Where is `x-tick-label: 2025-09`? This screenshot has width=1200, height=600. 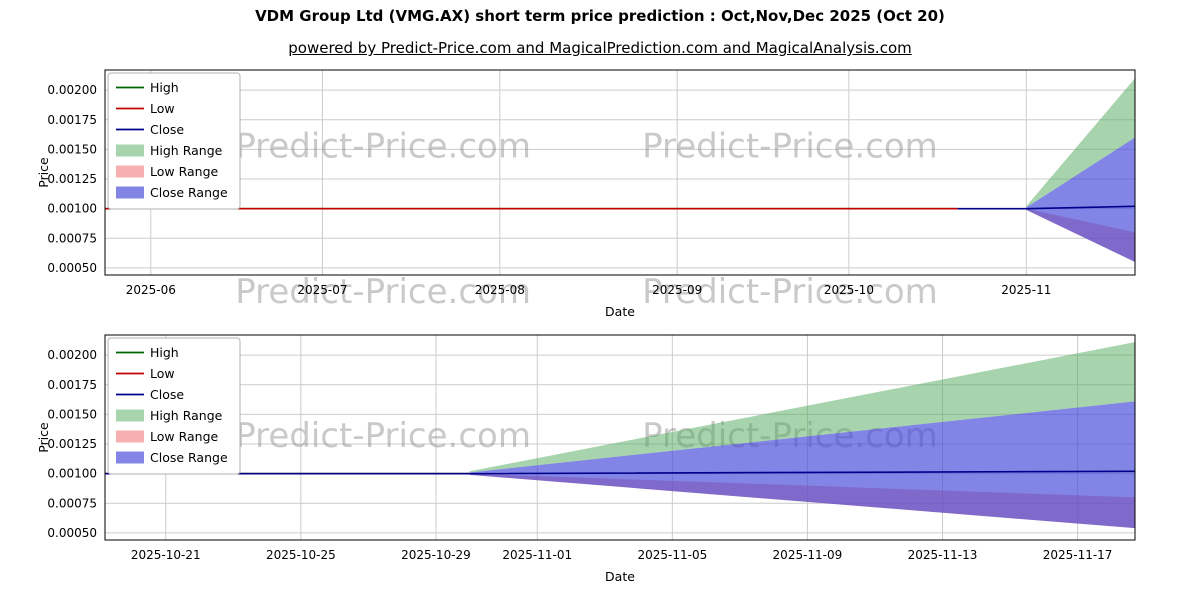 x-tick-label: 2025-09 is located at coordinates (677, 290).